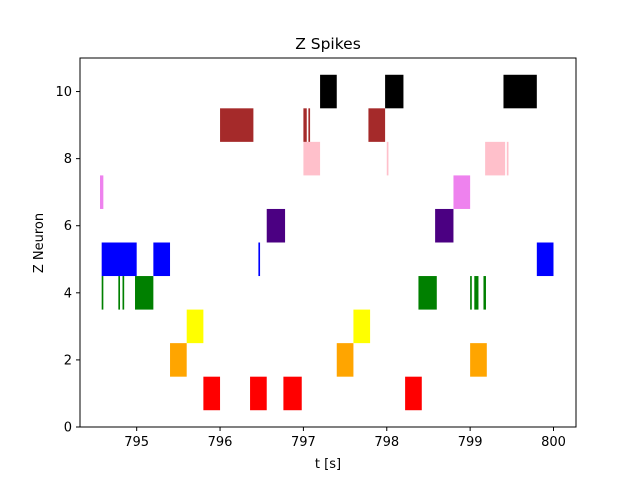 The width and height of the screenshot is (640, 480). Describe the element at coordinates (39, 243) in the screenshot. I see `y-axis-label: Z Neuron` at that location.